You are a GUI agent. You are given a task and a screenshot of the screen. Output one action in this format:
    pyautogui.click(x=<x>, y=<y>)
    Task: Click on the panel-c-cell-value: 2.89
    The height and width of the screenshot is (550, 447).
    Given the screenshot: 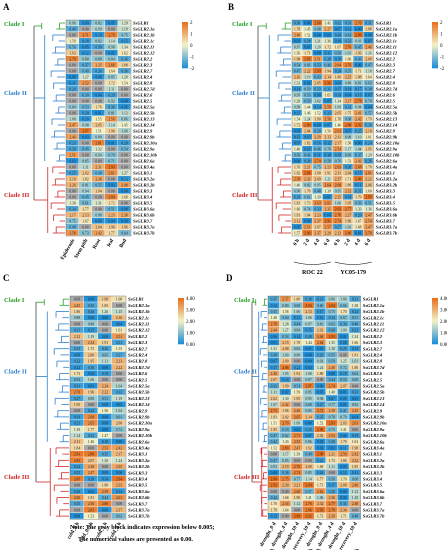 What is the action you would take?
    pyautogui.click(x=91, y=455)
    